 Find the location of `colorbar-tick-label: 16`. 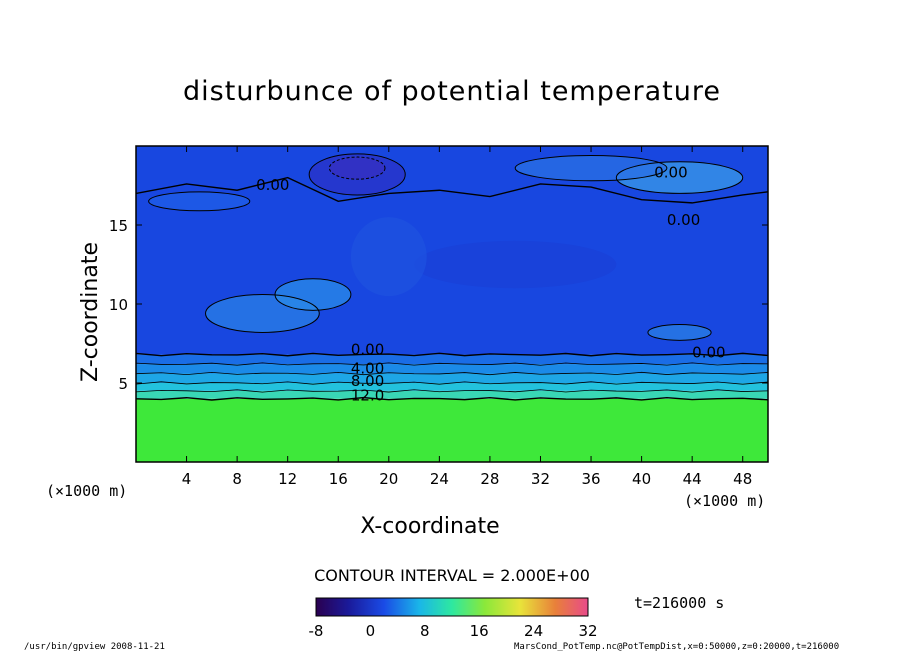

colorbar-tick-label: 16 is located at coordinates (479, 631).